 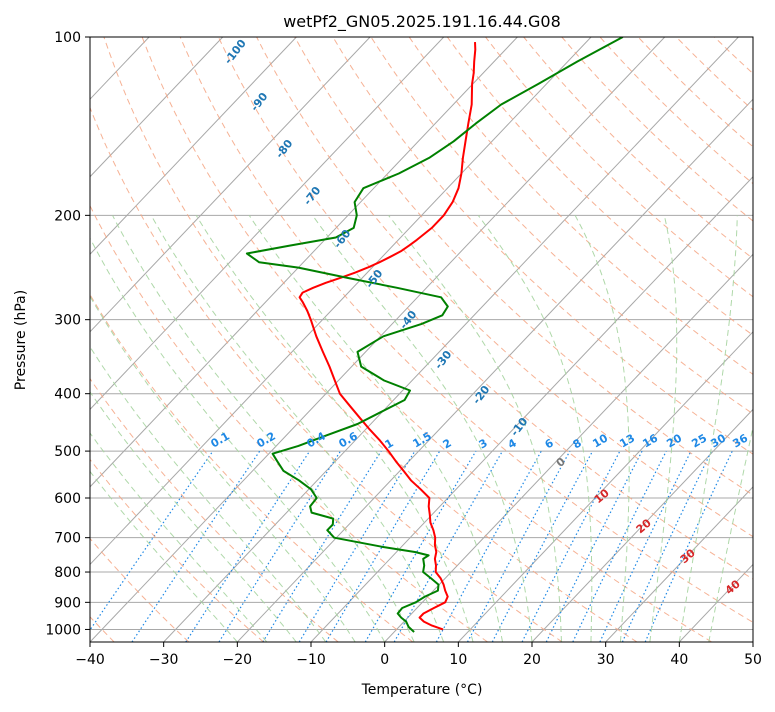 What do you see at coordinates (63, 630) in the screenshot?
I see `y-tick-label: 1000` at bounding box center [63, 630].